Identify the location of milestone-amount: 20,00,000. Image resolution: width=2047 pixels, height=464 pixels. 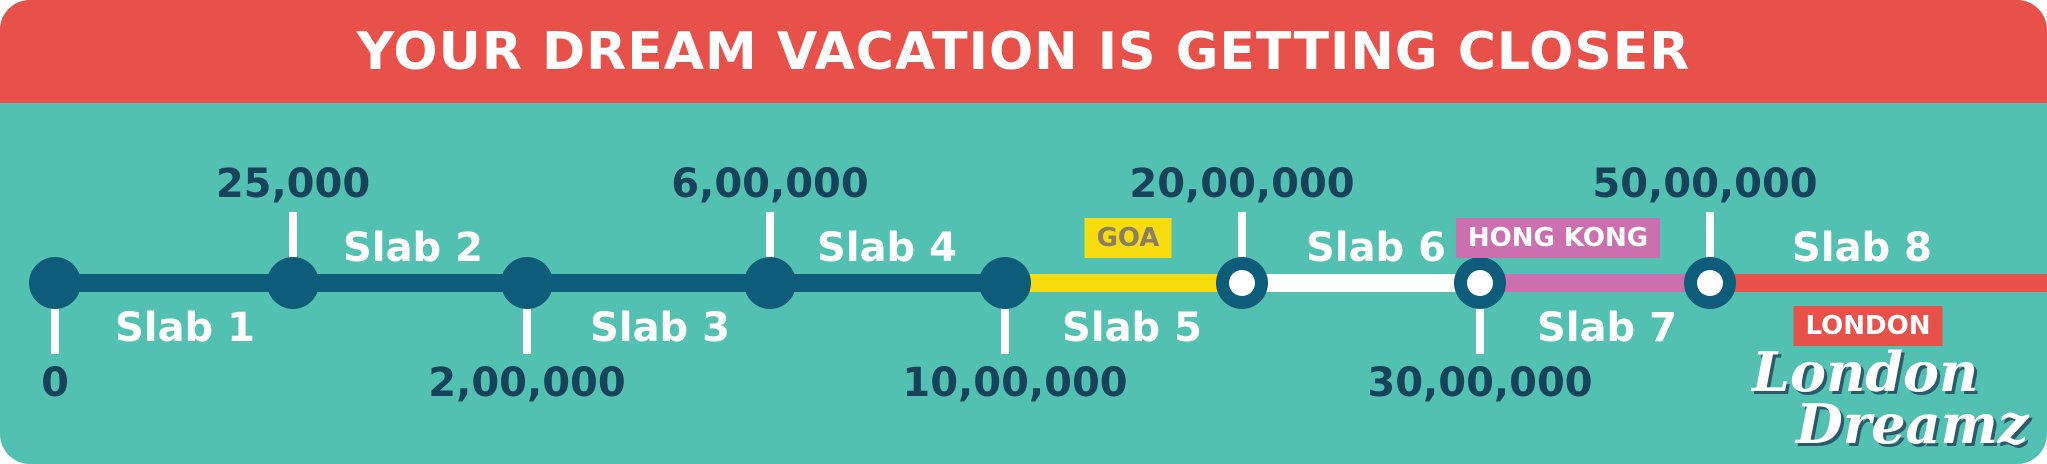
(1242, 184).